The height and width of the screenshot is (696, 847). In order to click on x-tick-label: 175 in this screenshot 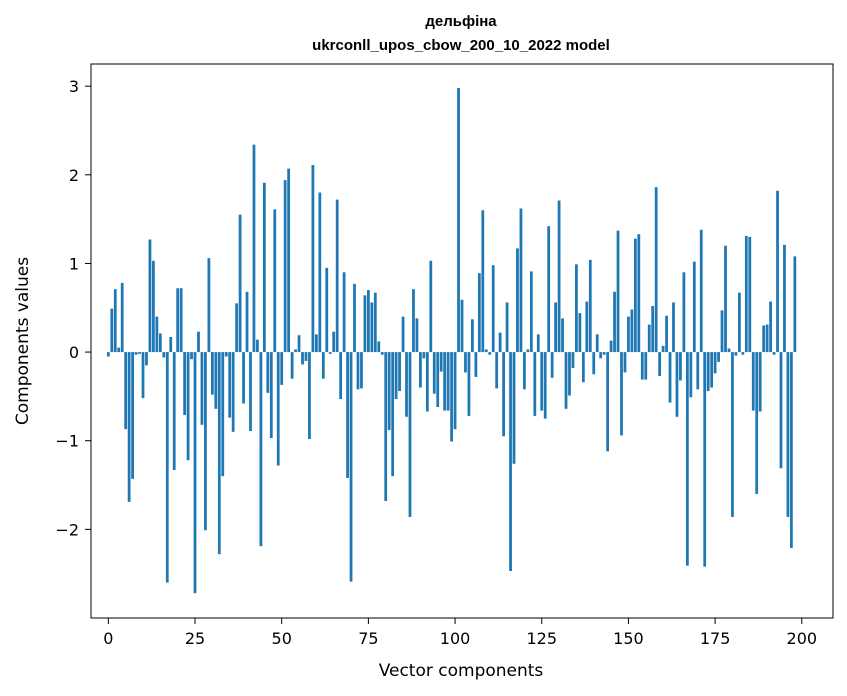, I will do `click(715, 638)`.